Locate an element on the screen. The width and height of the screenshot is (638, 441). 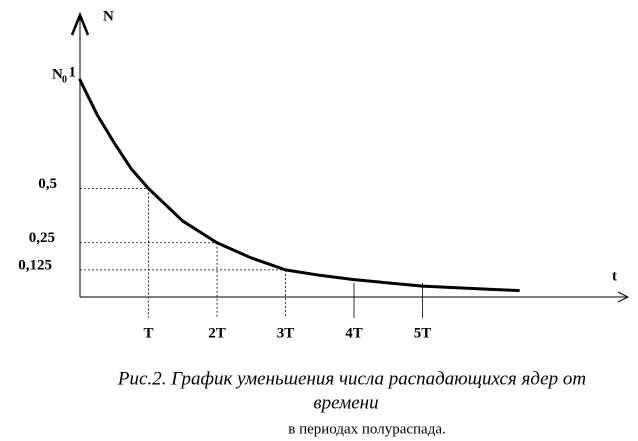
y-tick-label: 0,125 is located at coordinates (35, 265).